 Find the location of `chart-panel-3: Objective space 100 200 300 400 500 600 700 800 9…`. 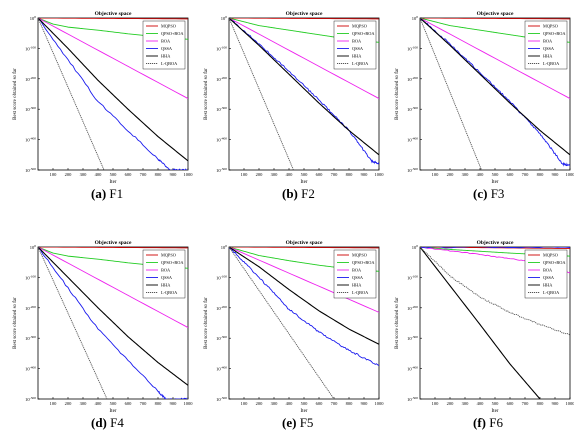

chart-panel-3: Objective space 100 200 300 400 500 600 700 800 9… is located at coordinates (484, 98).